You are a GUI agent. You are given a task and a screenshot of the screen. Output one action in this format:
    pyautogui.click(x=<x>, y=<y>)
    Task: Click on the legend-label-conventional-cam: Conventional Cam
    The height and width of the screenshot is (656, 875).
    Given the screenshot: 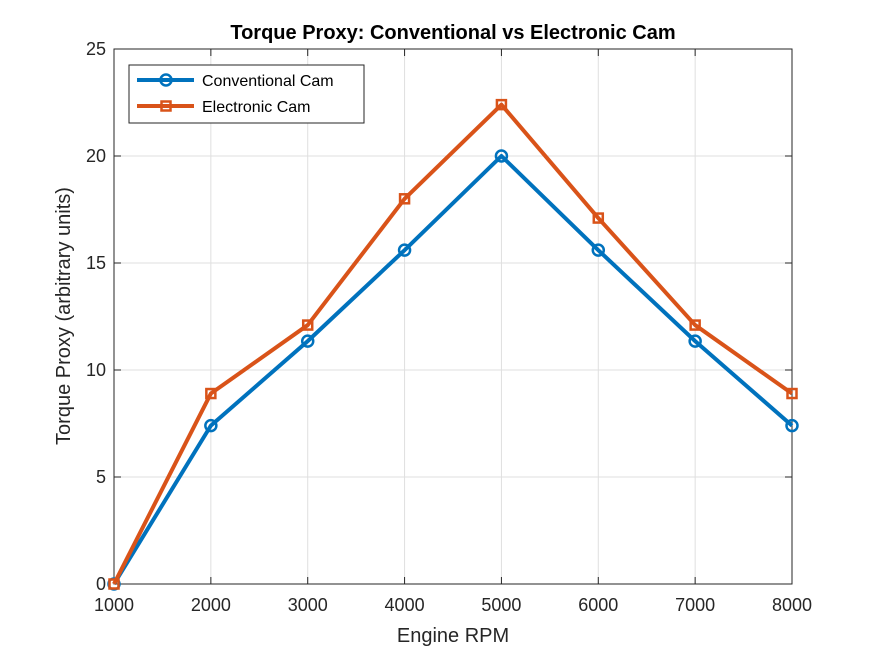 What is the action you would take?
    pyautogui.click(x=268, y=81)
    